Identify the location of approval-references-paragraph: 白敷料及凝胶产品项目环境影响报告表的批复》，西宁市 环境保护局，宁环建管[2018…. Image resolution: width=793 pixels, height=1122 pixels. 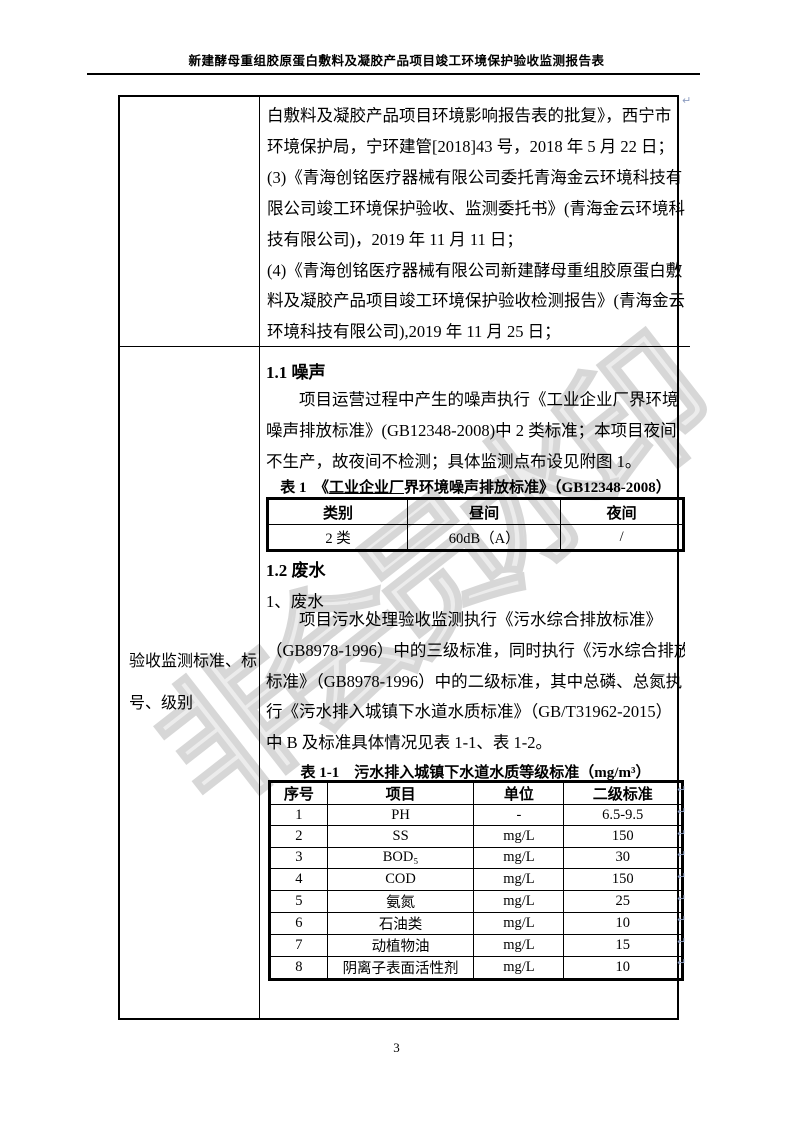
(475, 222).